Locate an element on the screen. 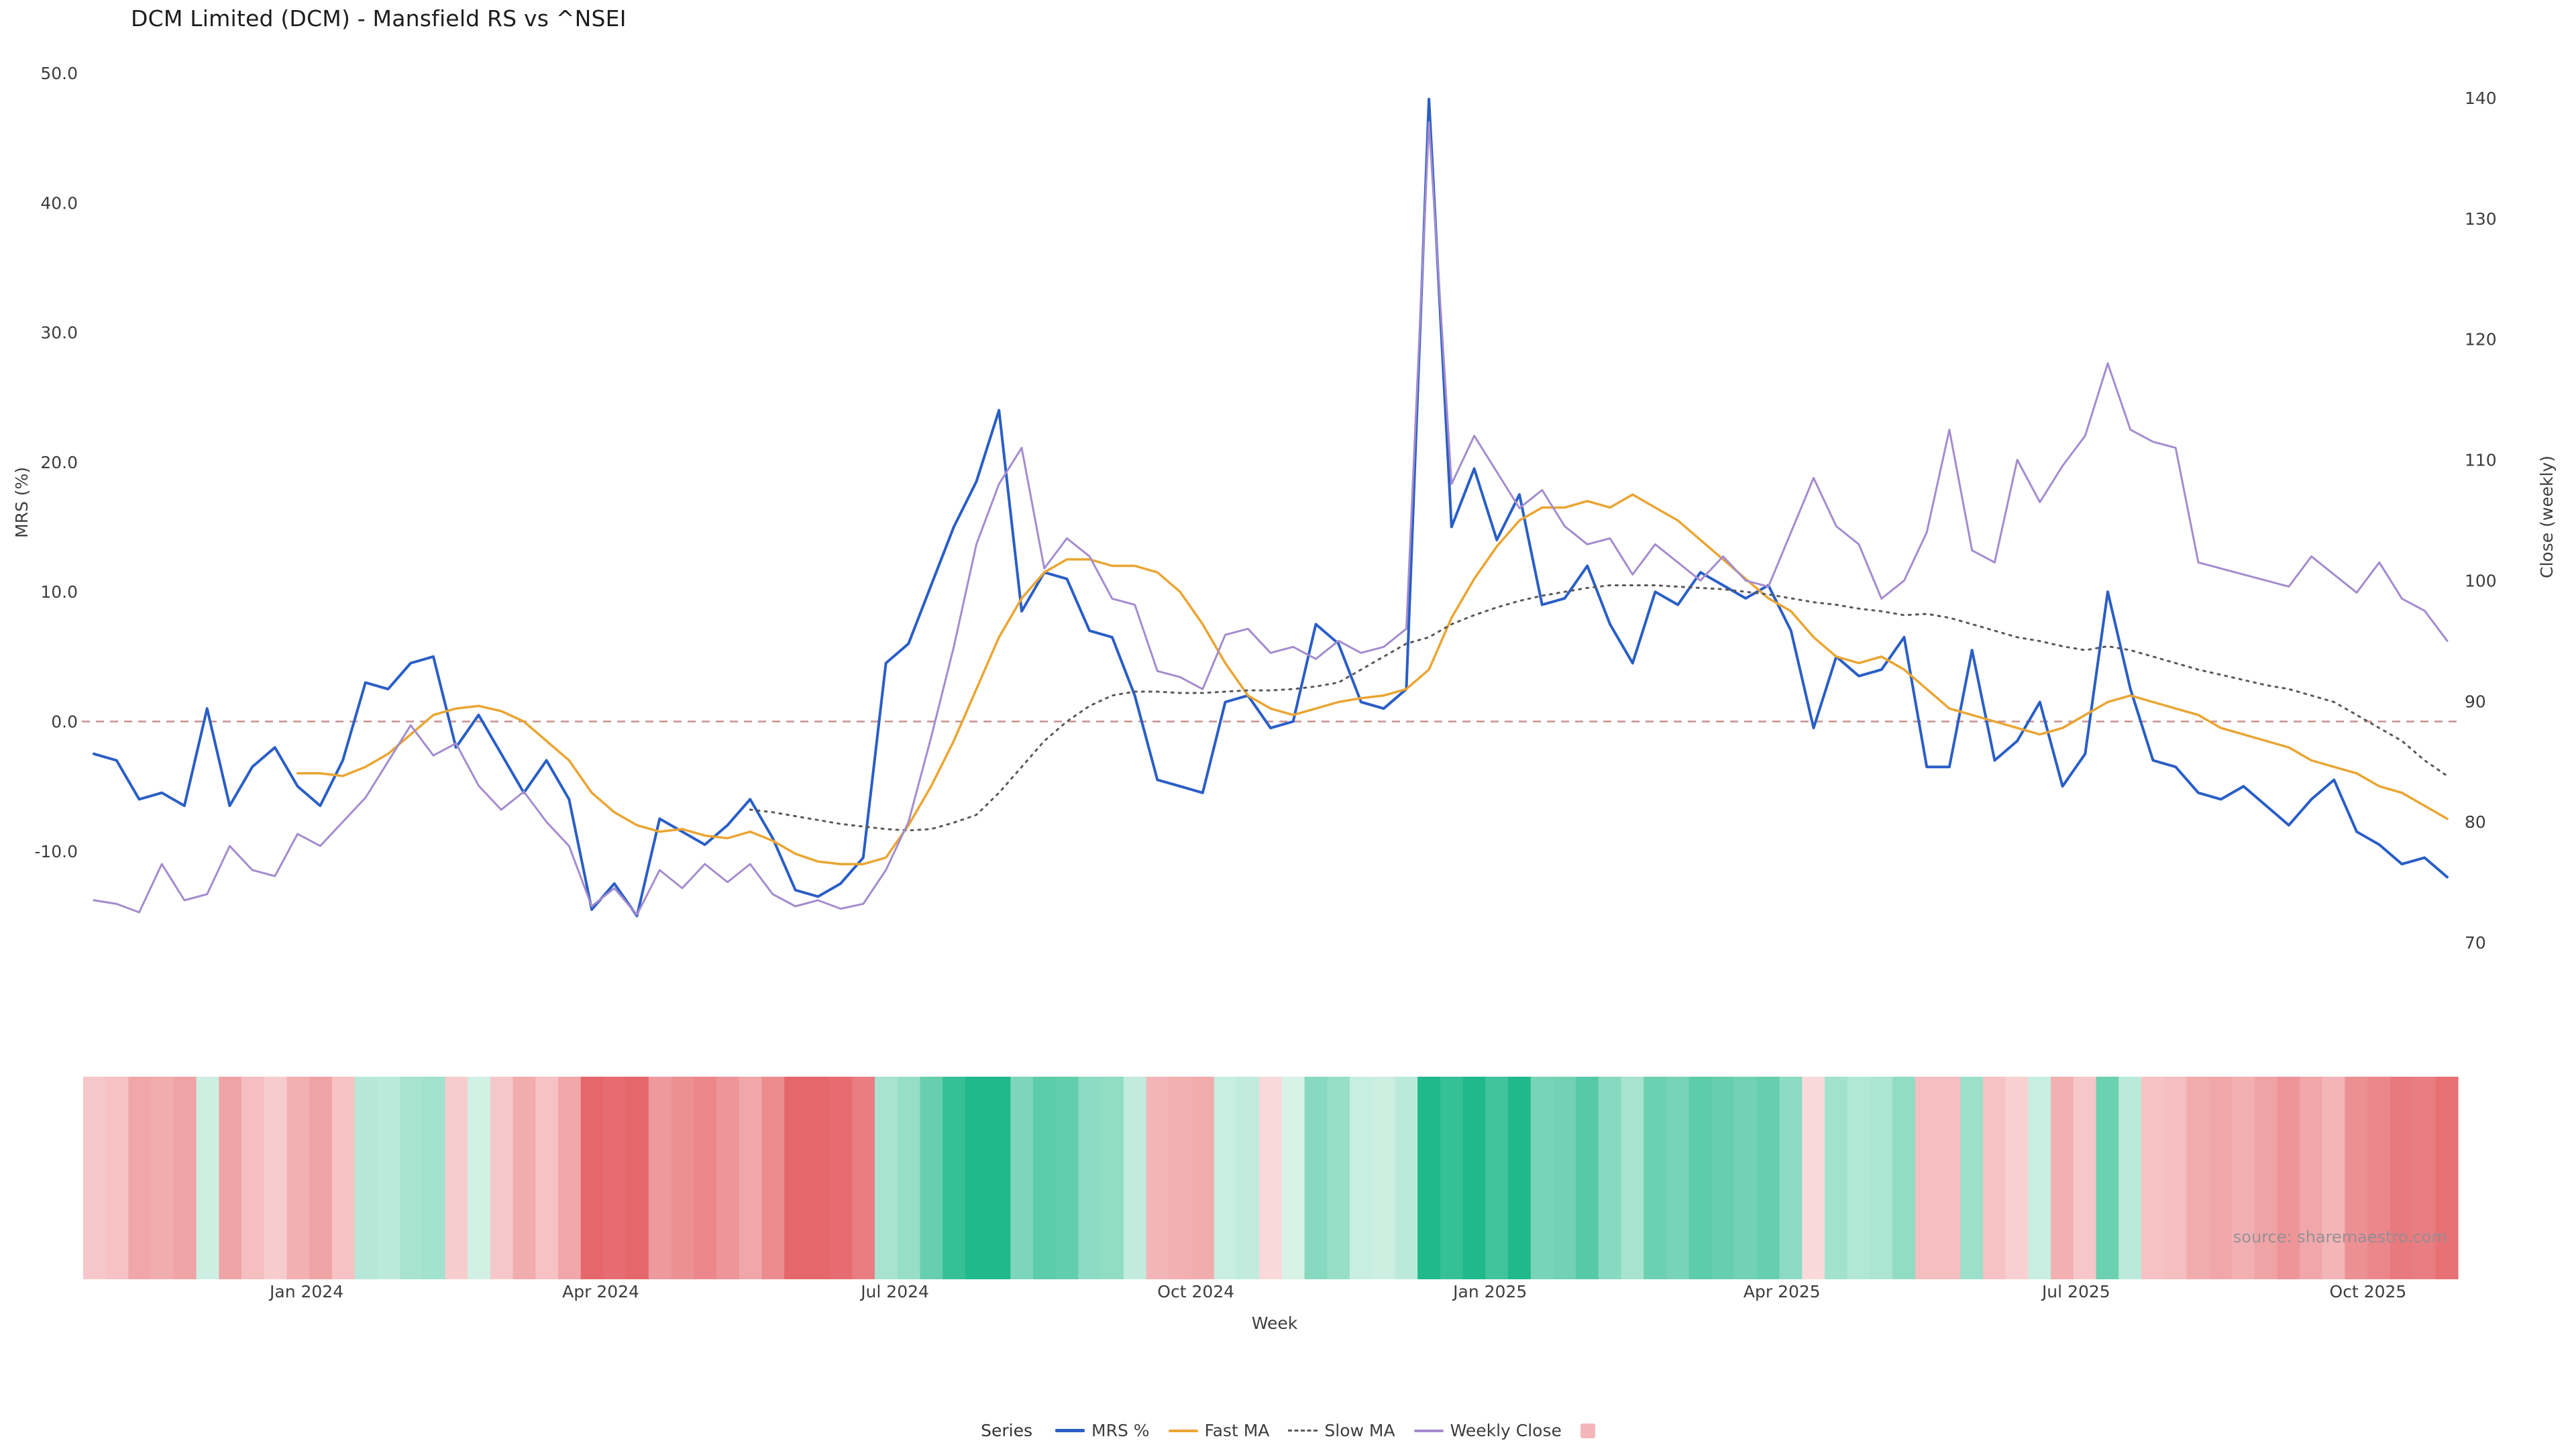 The width and height of the screenshot is (2576, 1449). left-axis-tick-label: 20.0 is located at coordinates (59, 462).